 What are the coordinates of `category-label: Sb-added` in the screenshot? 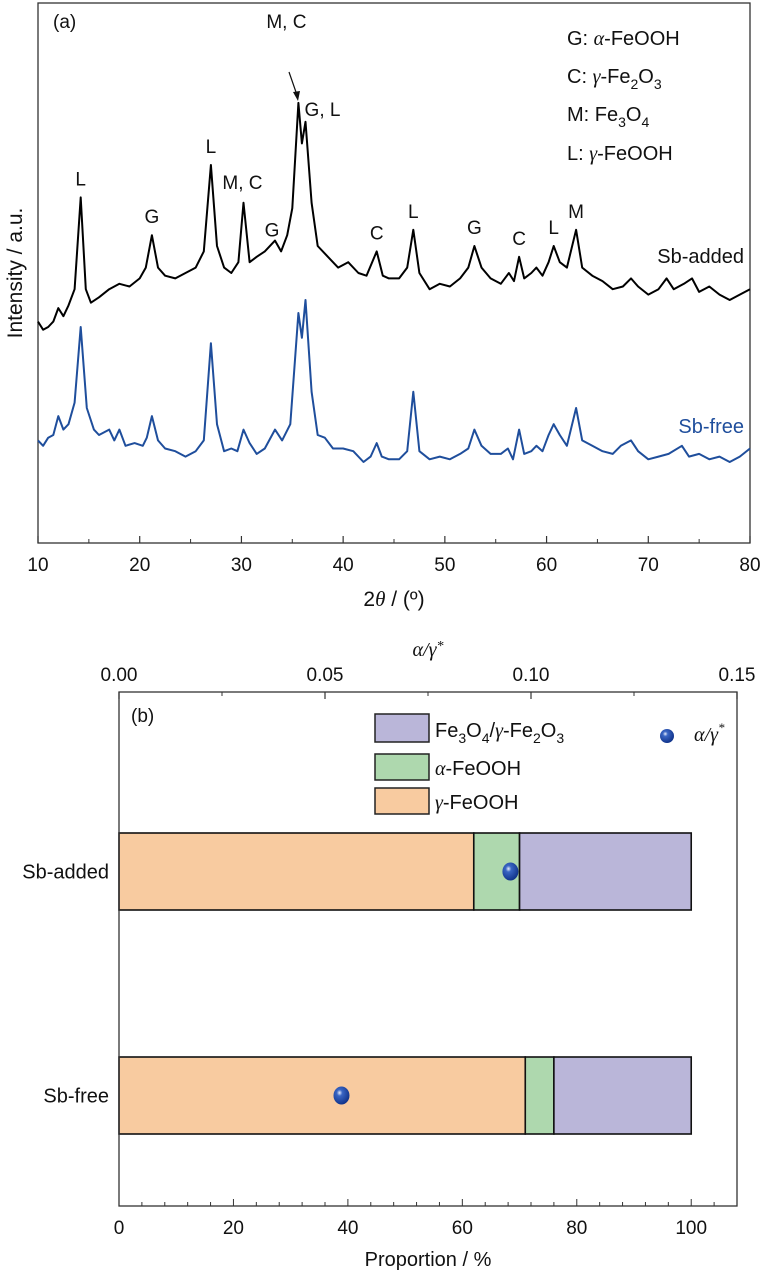 It's located at (65, 873).